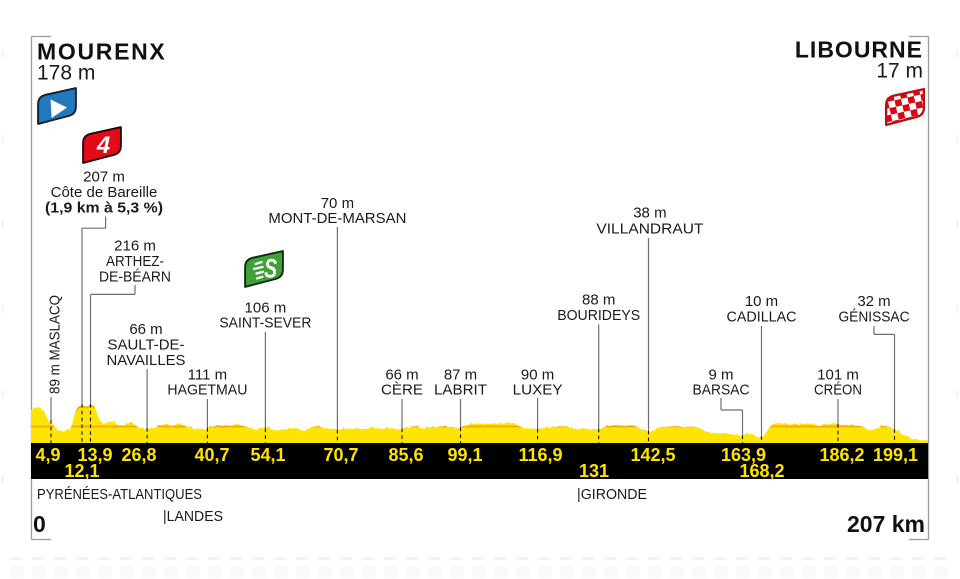  What do you see at coordinates (873, 301) in the screenshot?
I see `svg-text: 32 m` at bounding box center [873, 301].